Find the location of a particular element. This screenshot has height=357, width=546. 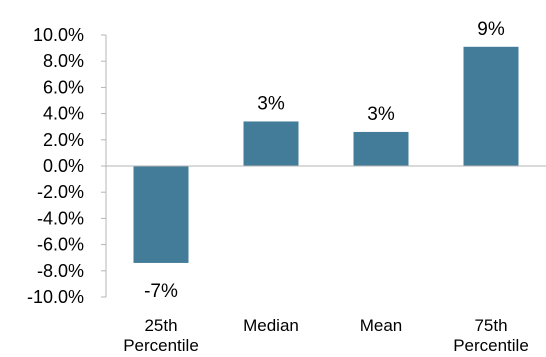

y-tick-label: -2.0% is located at coordinates (60, 192).